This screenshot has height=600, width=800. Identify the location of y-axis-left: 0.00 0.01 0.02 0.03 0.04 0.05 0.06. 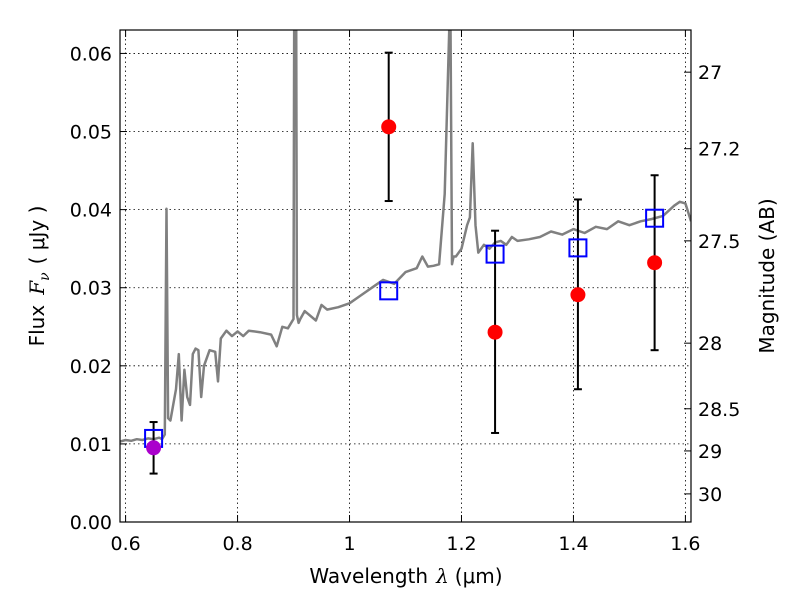
(98, 288).